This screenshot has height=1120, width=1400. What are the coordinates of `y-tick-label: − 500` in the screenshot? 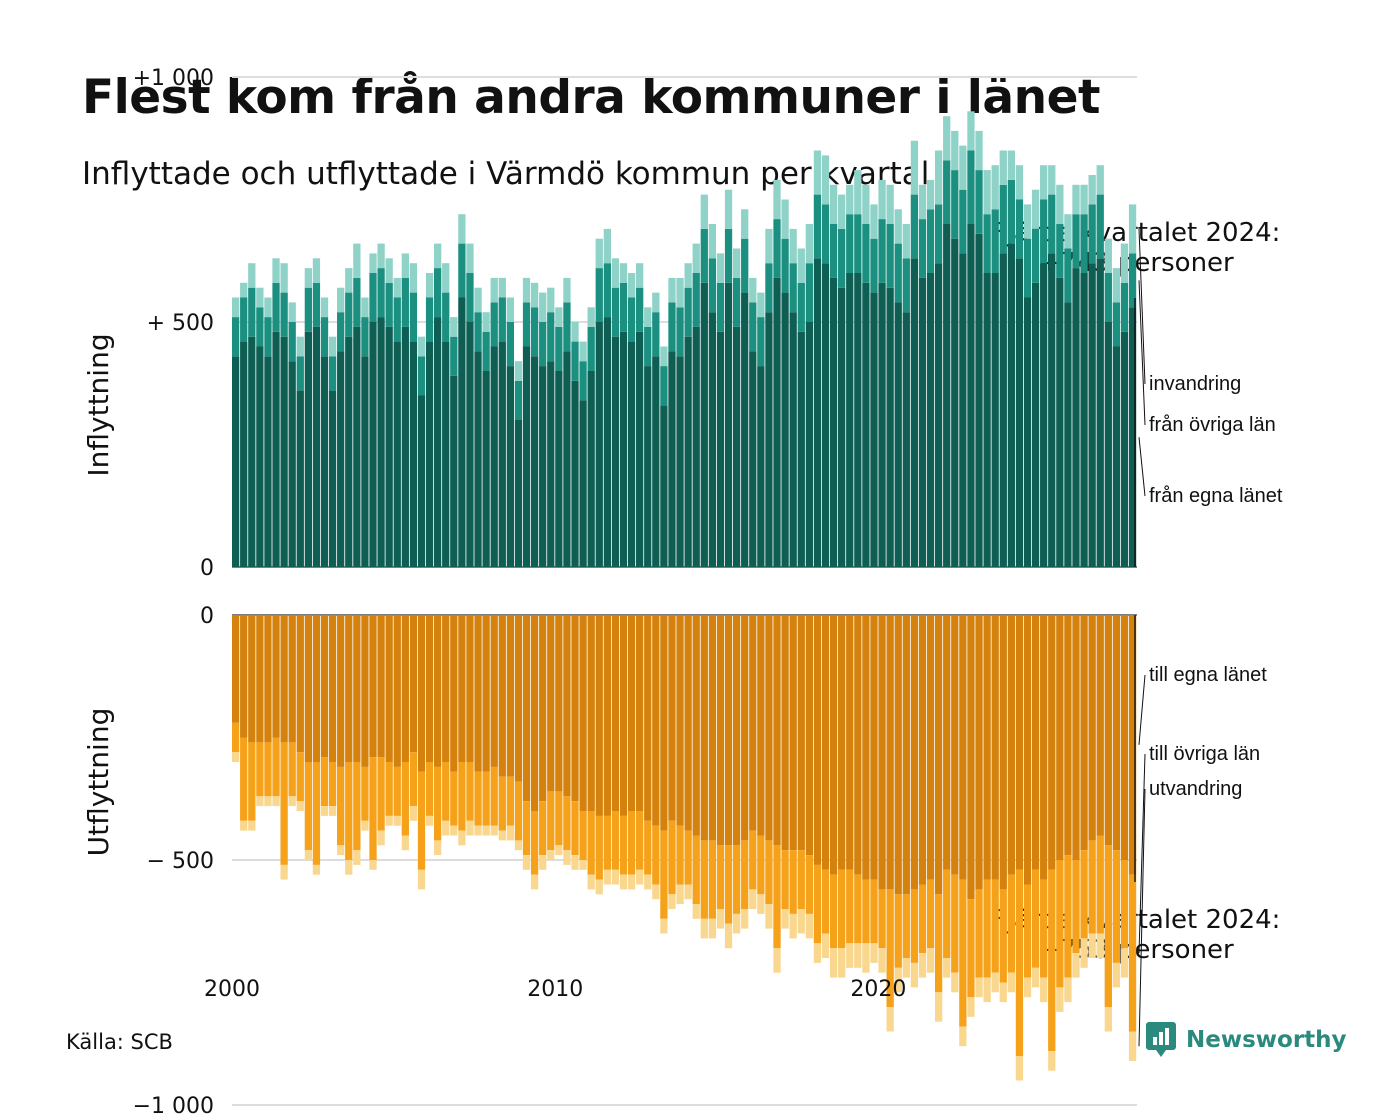 It's located at (180, 861).